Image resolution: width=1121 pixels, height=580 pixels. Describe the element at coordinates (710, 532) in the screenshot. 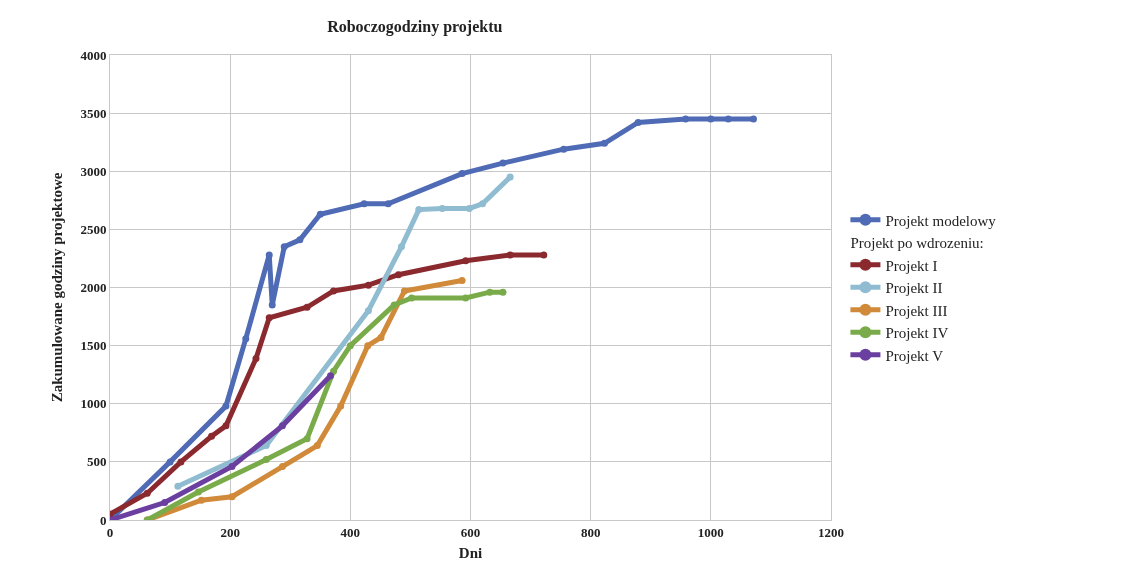

I see `x-tick-label: 1000` at that location.